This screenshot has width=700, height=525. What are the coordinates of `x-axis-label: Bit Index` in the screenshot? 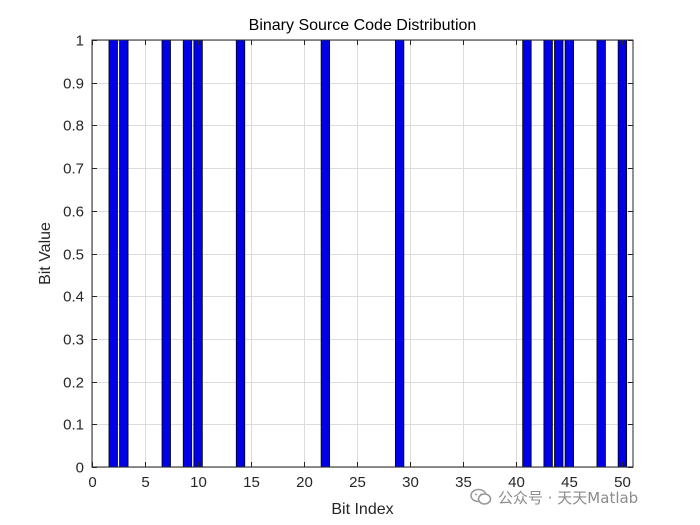 It's located at (362, 509).